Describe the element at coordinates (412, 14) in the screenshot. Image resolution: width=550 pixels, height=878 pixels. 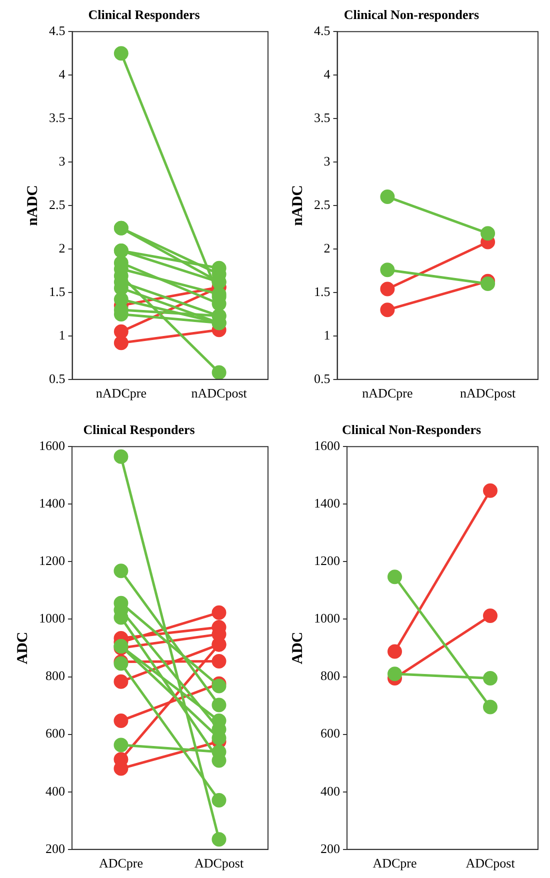
I see `chart-title: Clinical Non-responders` at that location.